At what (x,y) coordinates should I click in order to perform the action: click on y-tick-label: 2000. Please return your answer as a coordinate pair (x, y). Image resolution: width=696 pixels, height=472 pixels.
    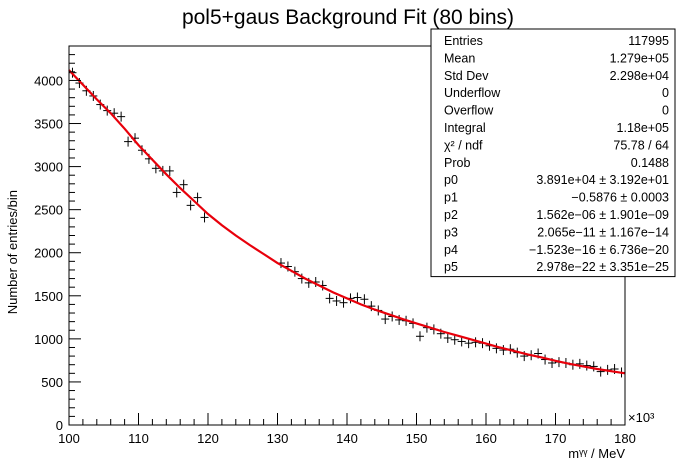
    Looking at the image, I should click on (48, 253).